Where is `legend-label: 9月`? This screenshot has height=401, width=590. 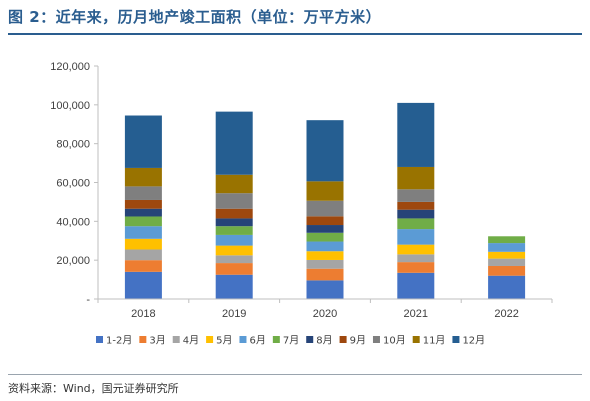
legend-label: 9月 is located at coordinates (358, 341).